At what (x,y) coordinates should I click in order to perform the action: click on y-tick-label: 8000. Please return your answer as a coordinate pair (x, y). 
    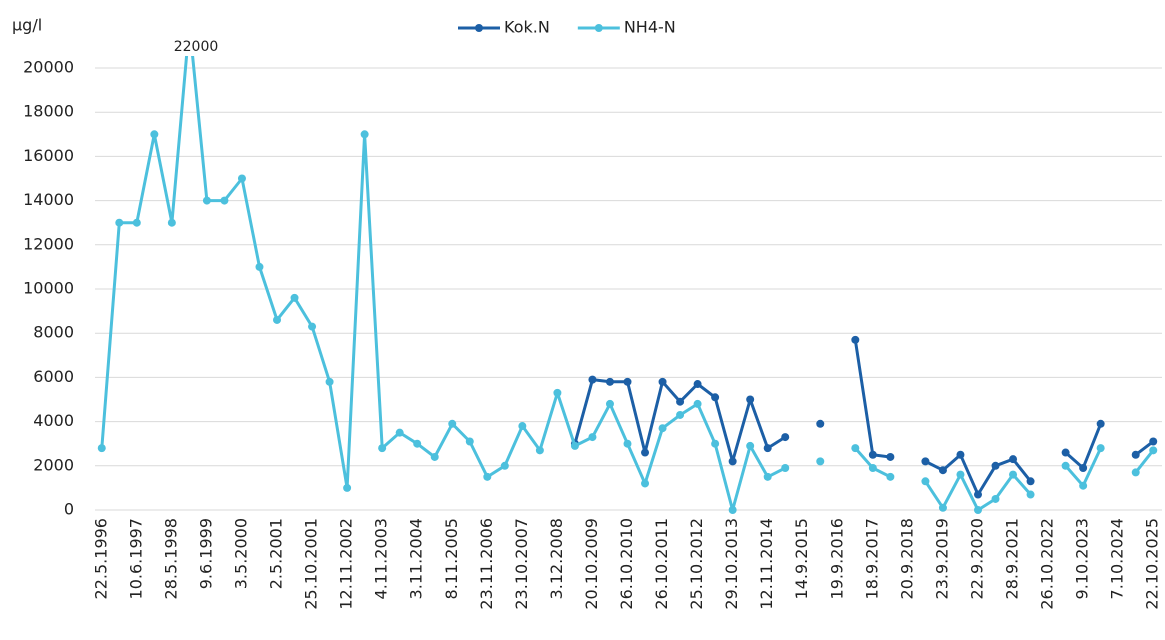
    Looking at the image, I should click on (53, 332).